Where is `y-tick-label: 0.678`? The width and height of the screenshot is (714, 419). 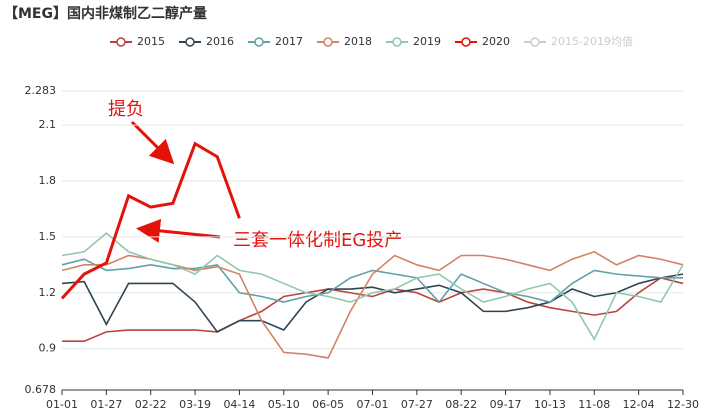 y-tick-label: 0.678 is located at coordinates (41, 389).